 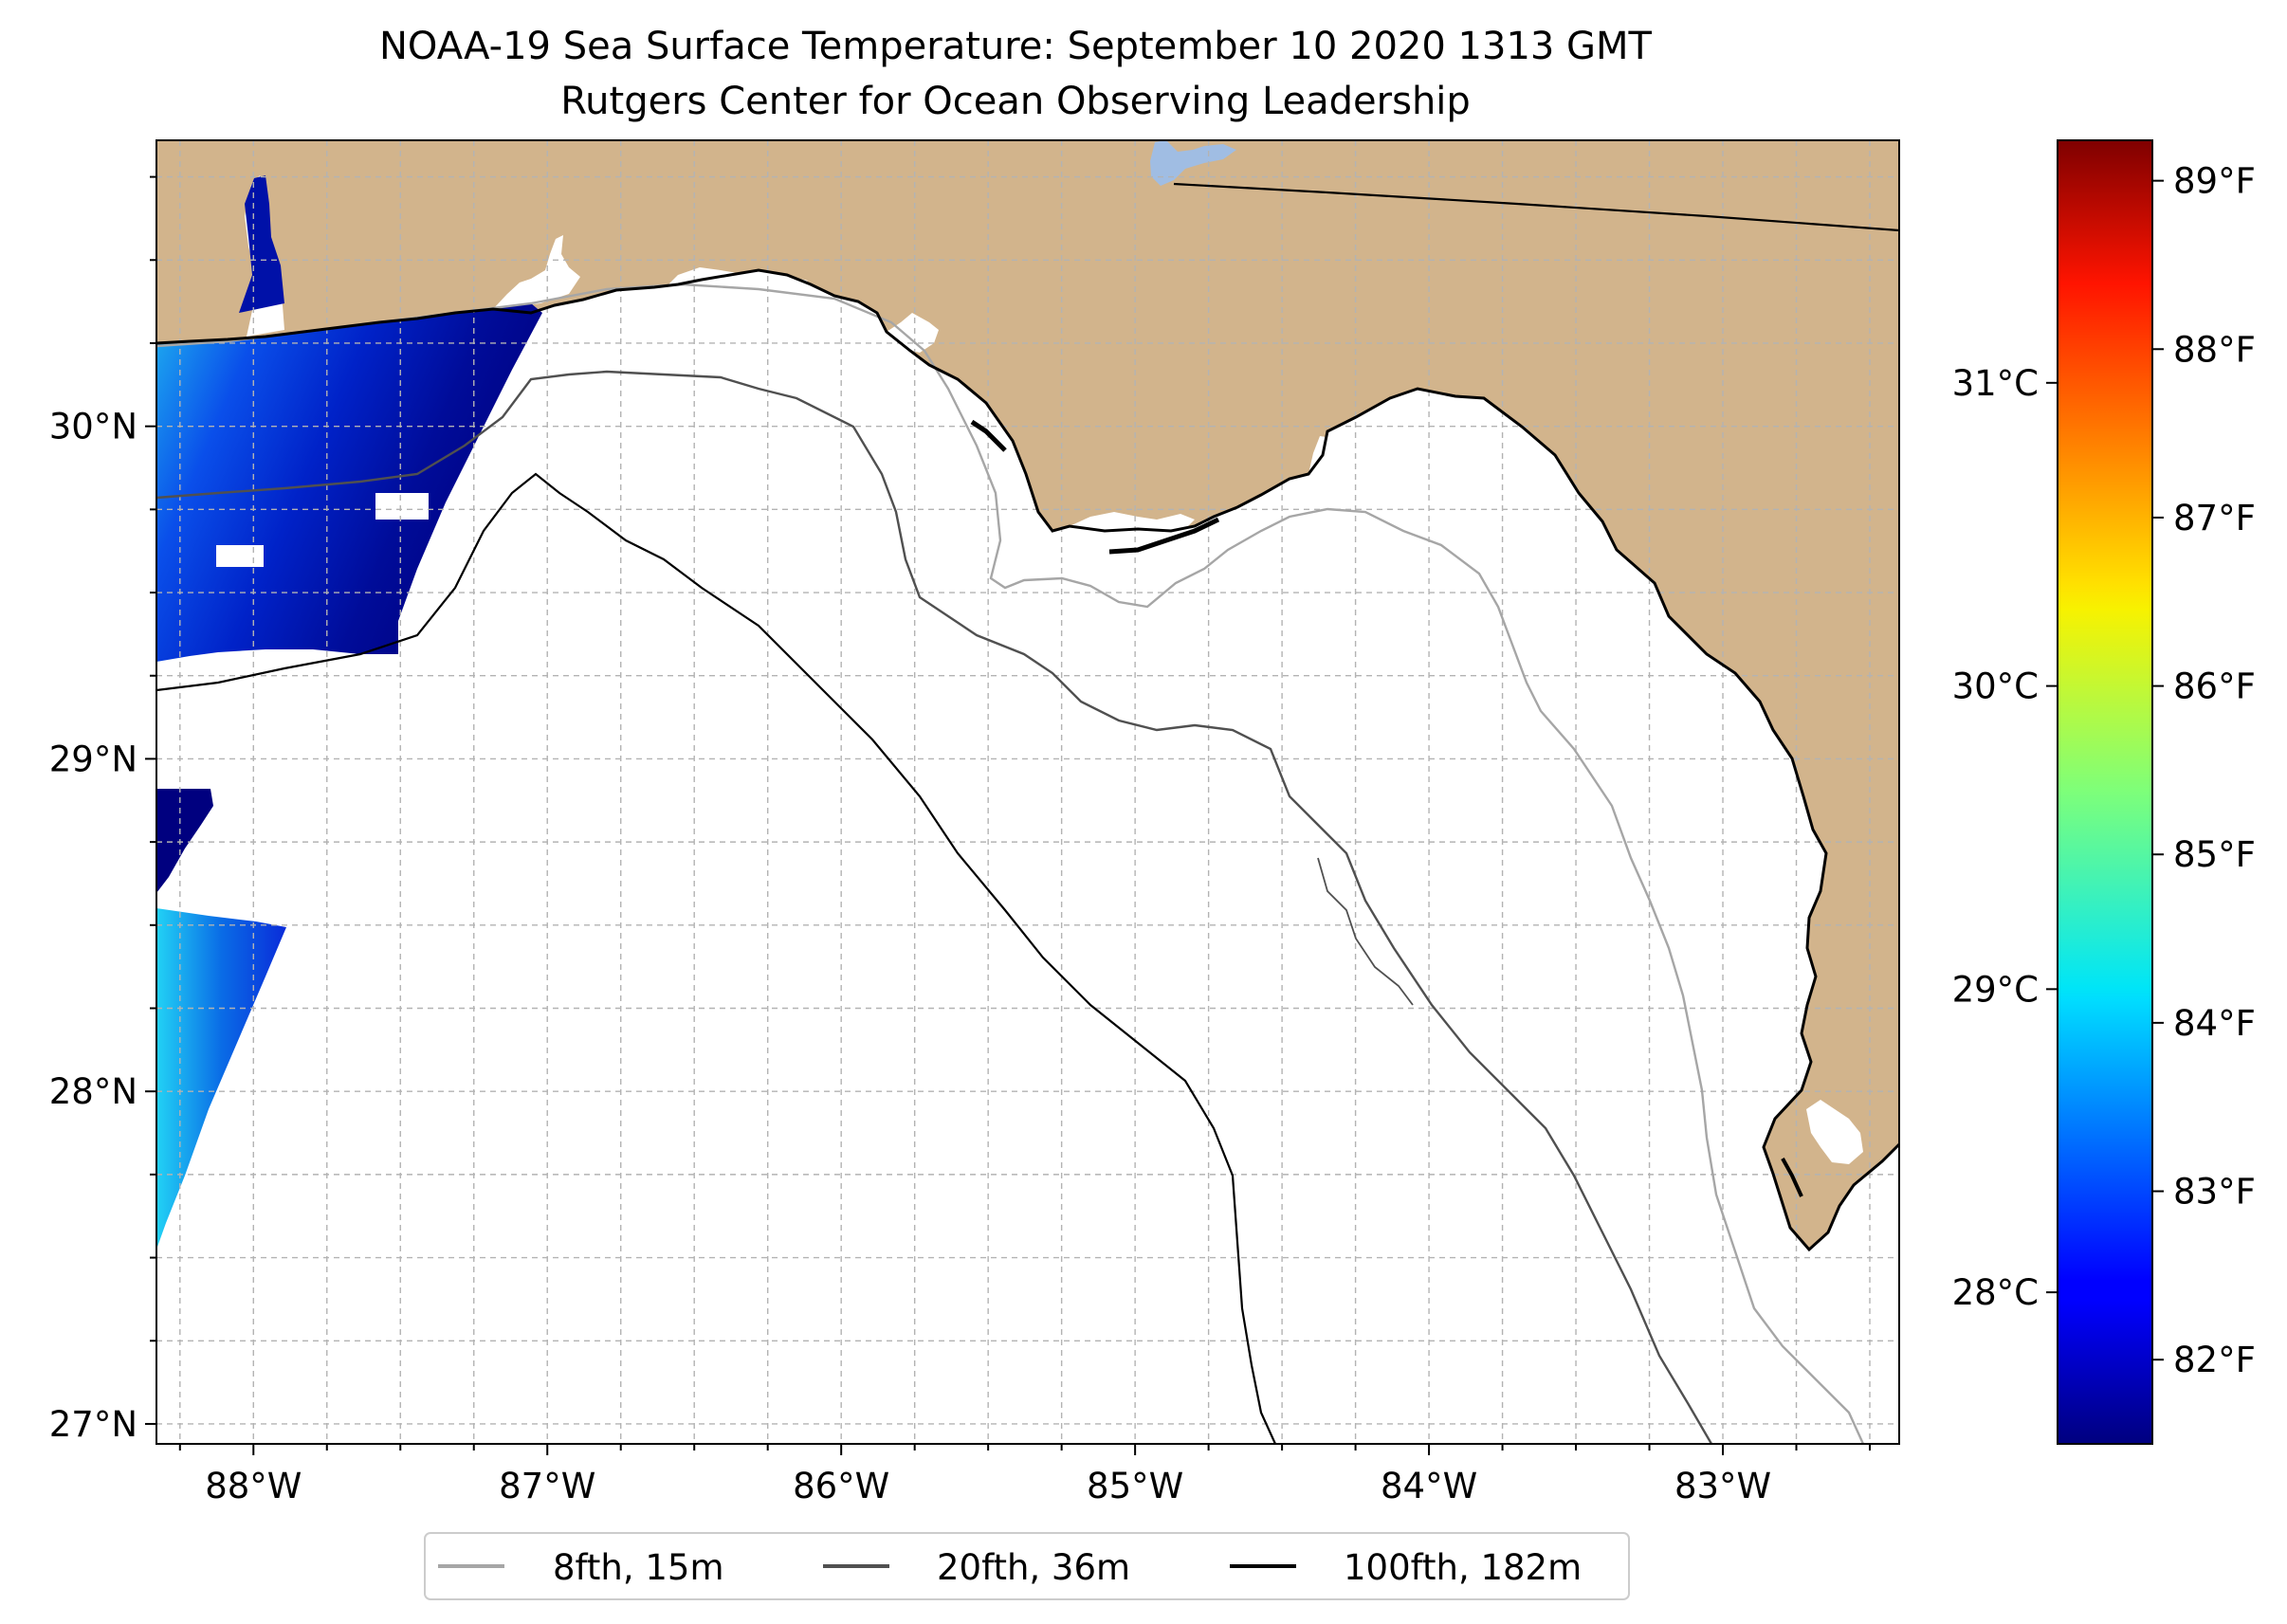 What do you see at coordinates (184, 841) in the screenshot?
I see `sst-swath-west-patch` at bounding box center [184, 841].